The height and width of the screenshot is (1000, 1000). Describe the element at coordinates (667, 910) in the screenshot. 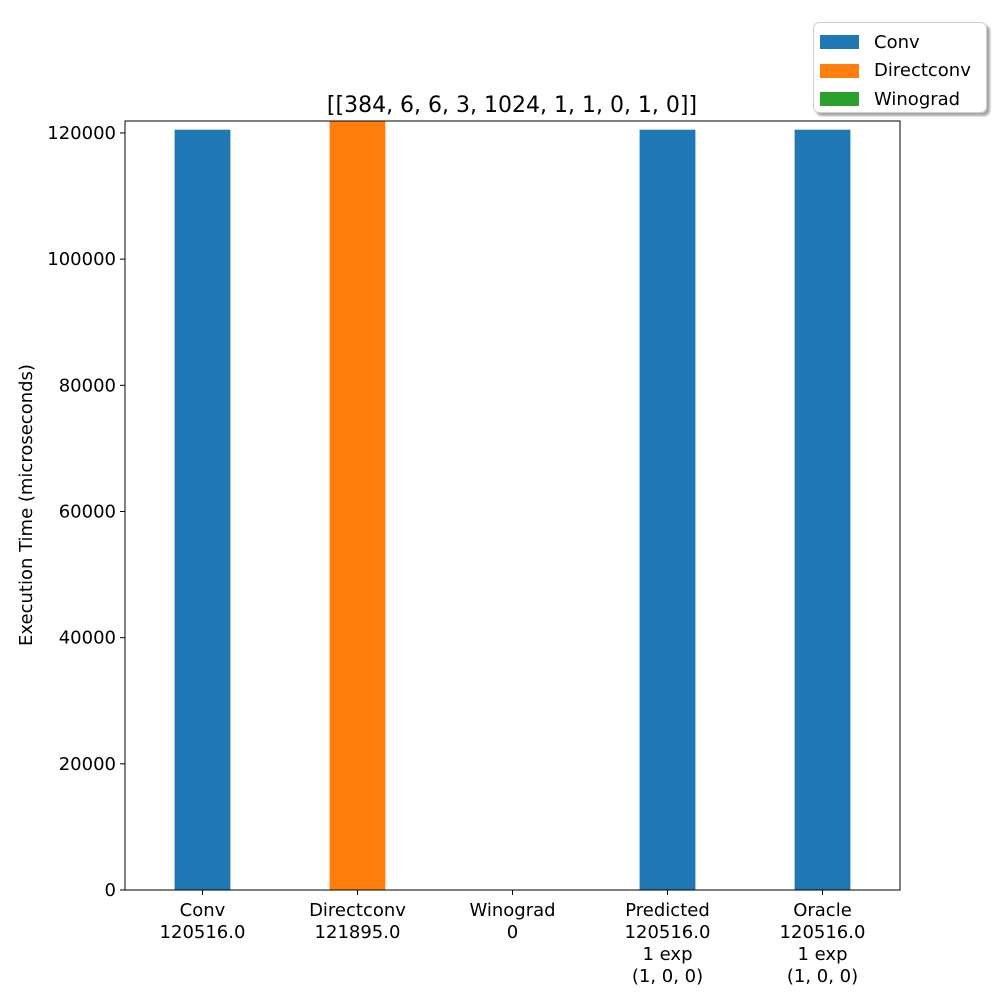

I see `x-tick-label-line: Predicted` at that location.